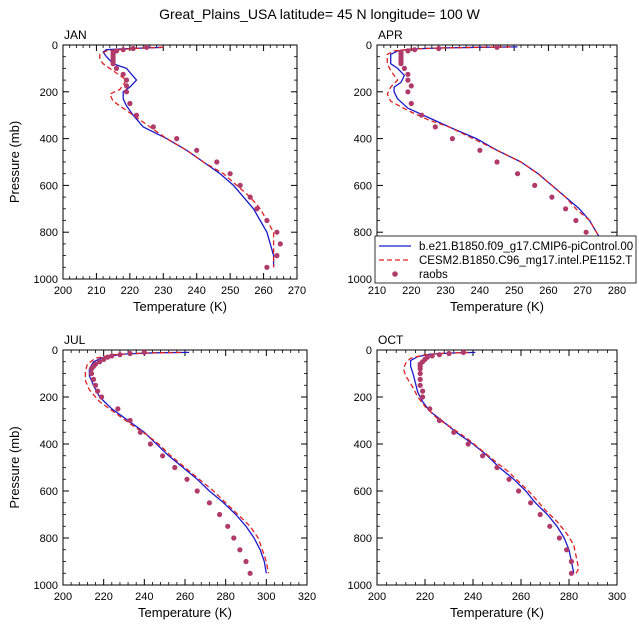 Image resolution: width=639 pixels, height=639 pixels. Describe the element at coordinates (445, 291) in the screenshot. I see `x-tick-label: 230` at that location.